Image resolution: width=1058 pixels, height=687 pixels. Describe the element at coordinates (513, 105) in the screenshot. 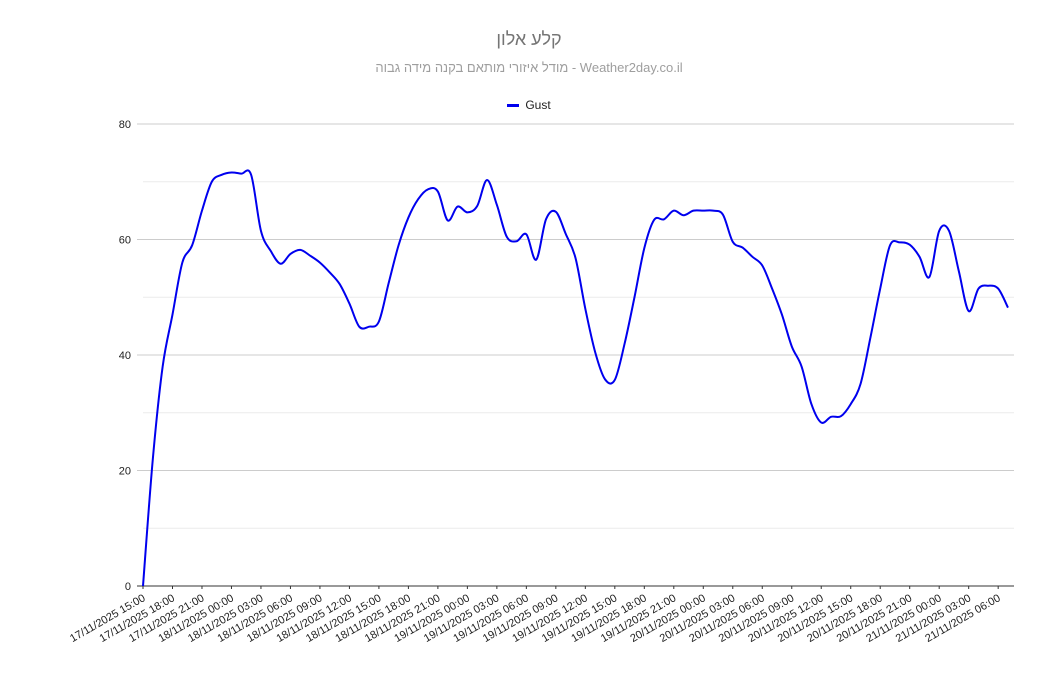

I see `legend-swatch-gust` at that location.